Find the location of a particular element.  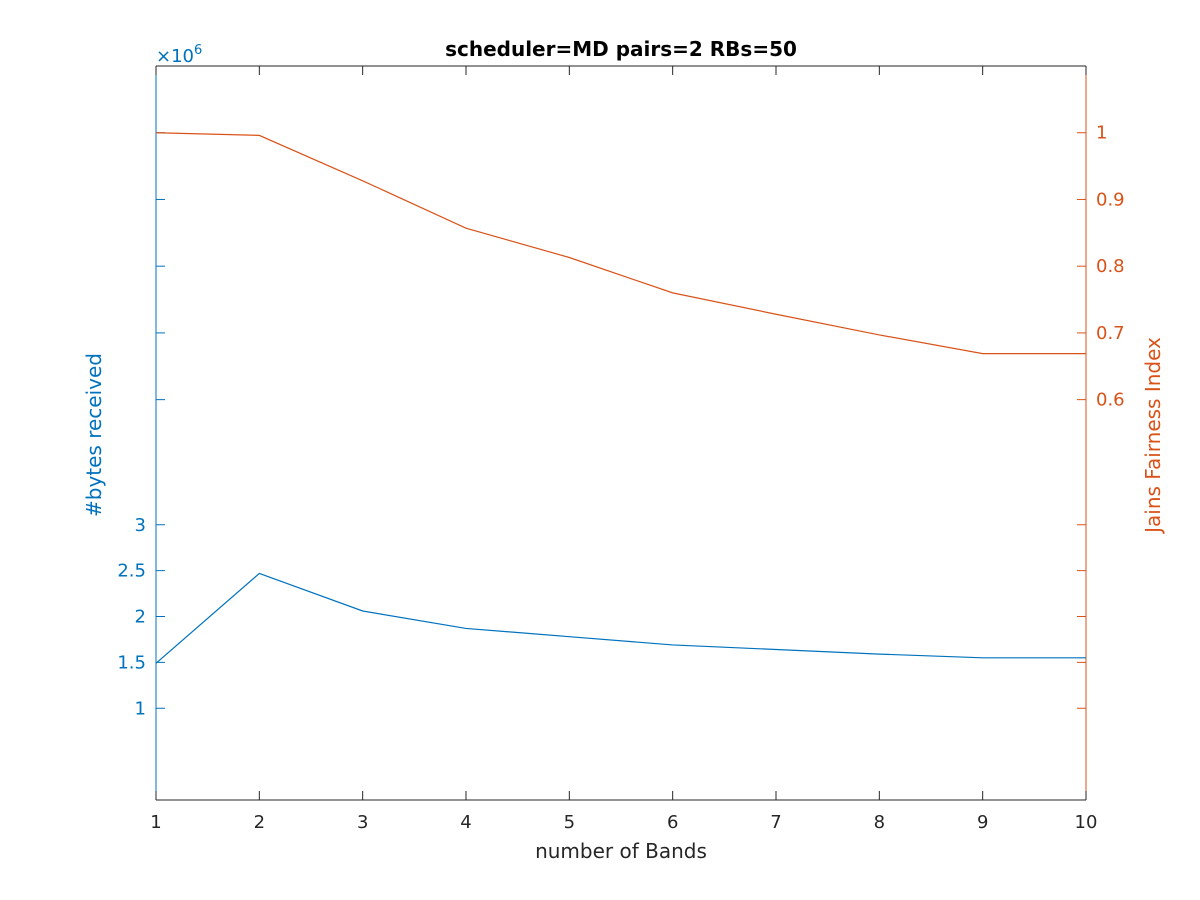

x-tick-label: 7 is located at coordinates (775, 822).